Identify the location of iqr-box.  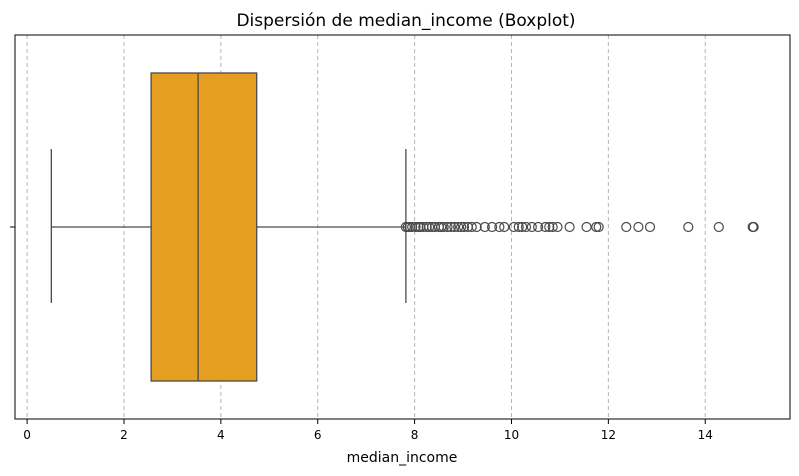
(204, 227).